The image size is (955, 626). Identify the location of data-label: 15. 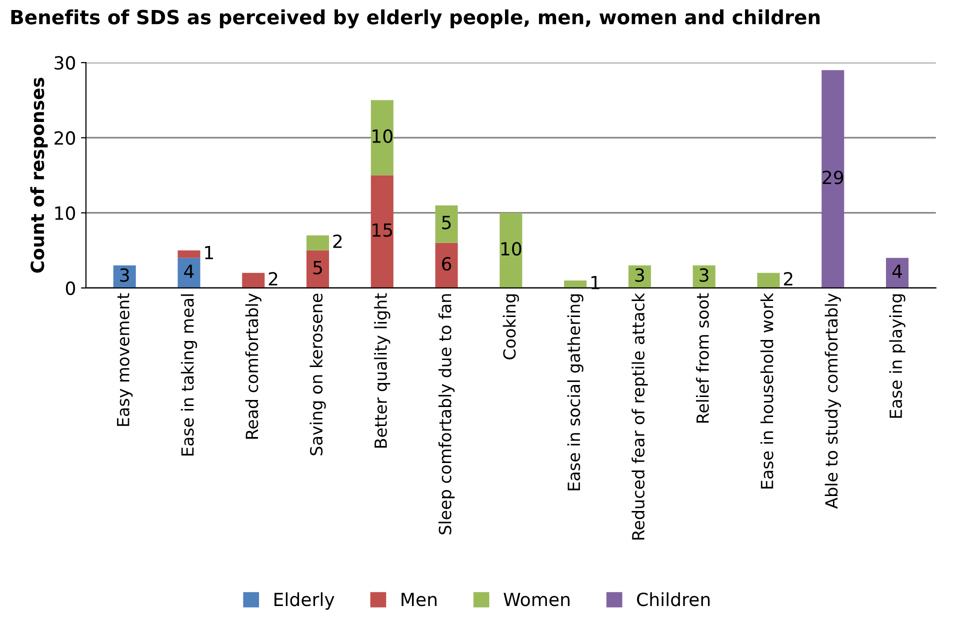
(382, 230).